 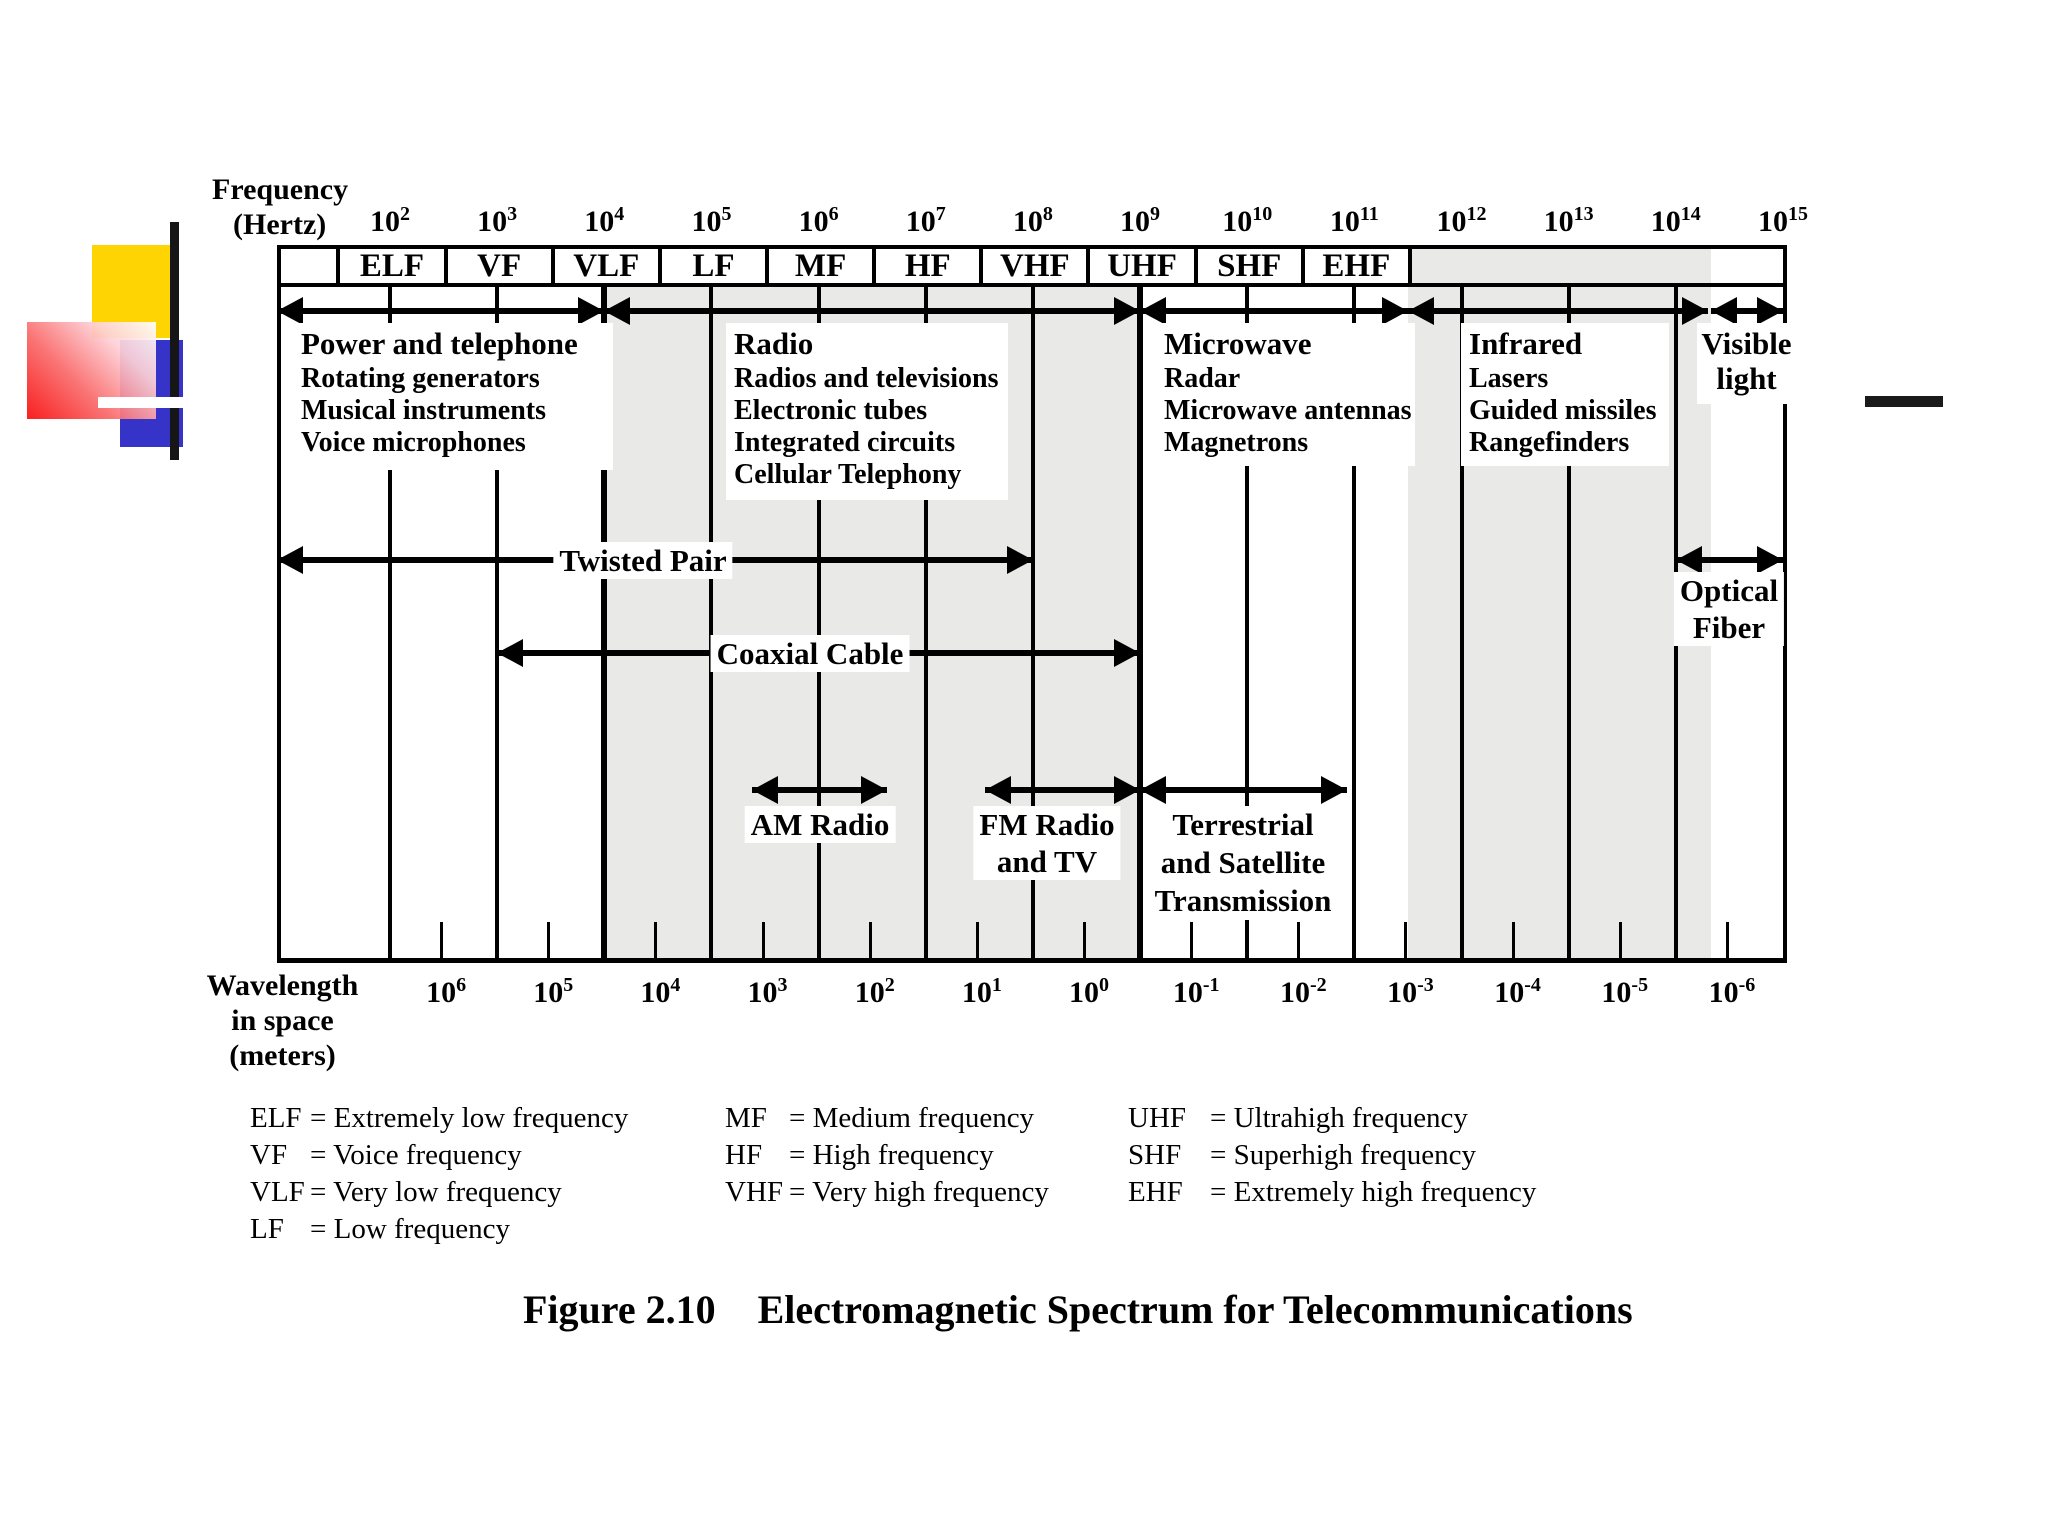 What do you see at coordinates (848, 474) in the screenshot?
I see `category-item: Cellular Telephony` at bounding box center [848, 474].